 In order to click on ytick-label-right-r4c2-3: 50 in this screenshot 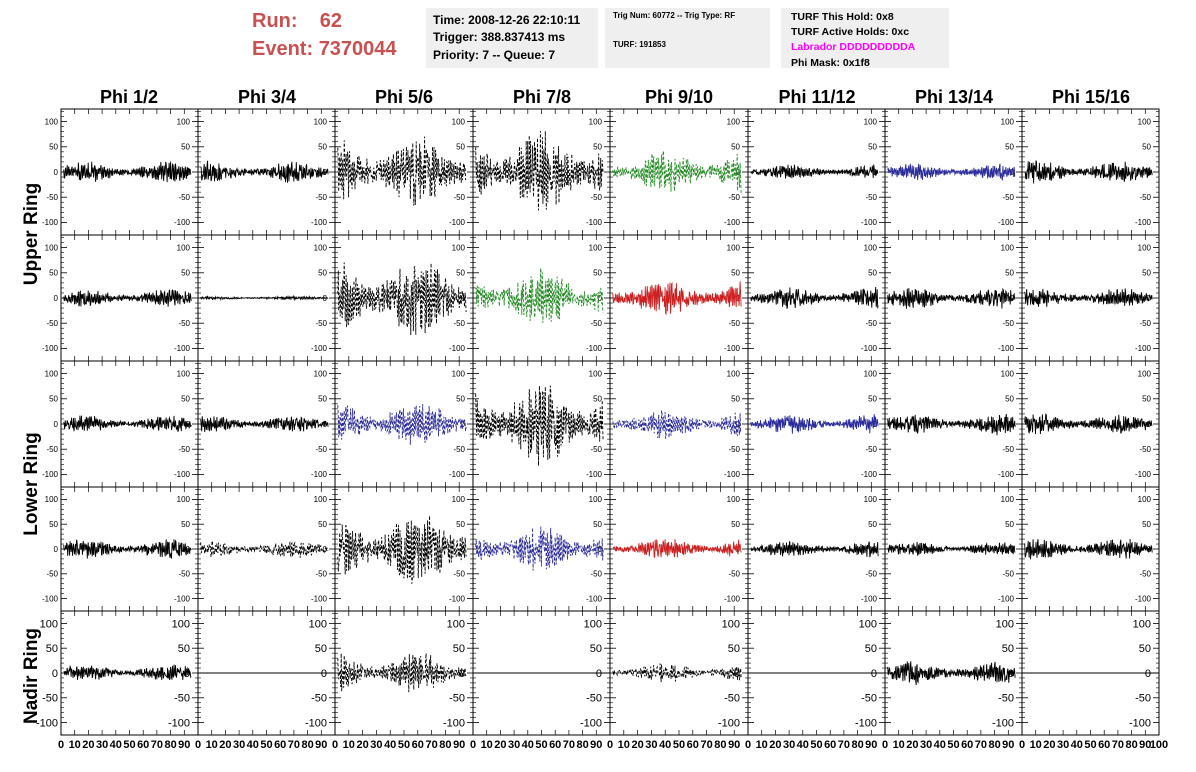, I will do `click(459, 649)`.